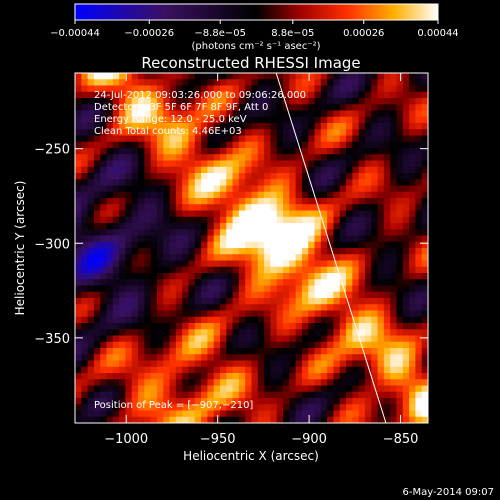 This screenshot has height=500, width=500. I want to click on colorbar-tick-label: 8.8e−05, so click(292, 33).